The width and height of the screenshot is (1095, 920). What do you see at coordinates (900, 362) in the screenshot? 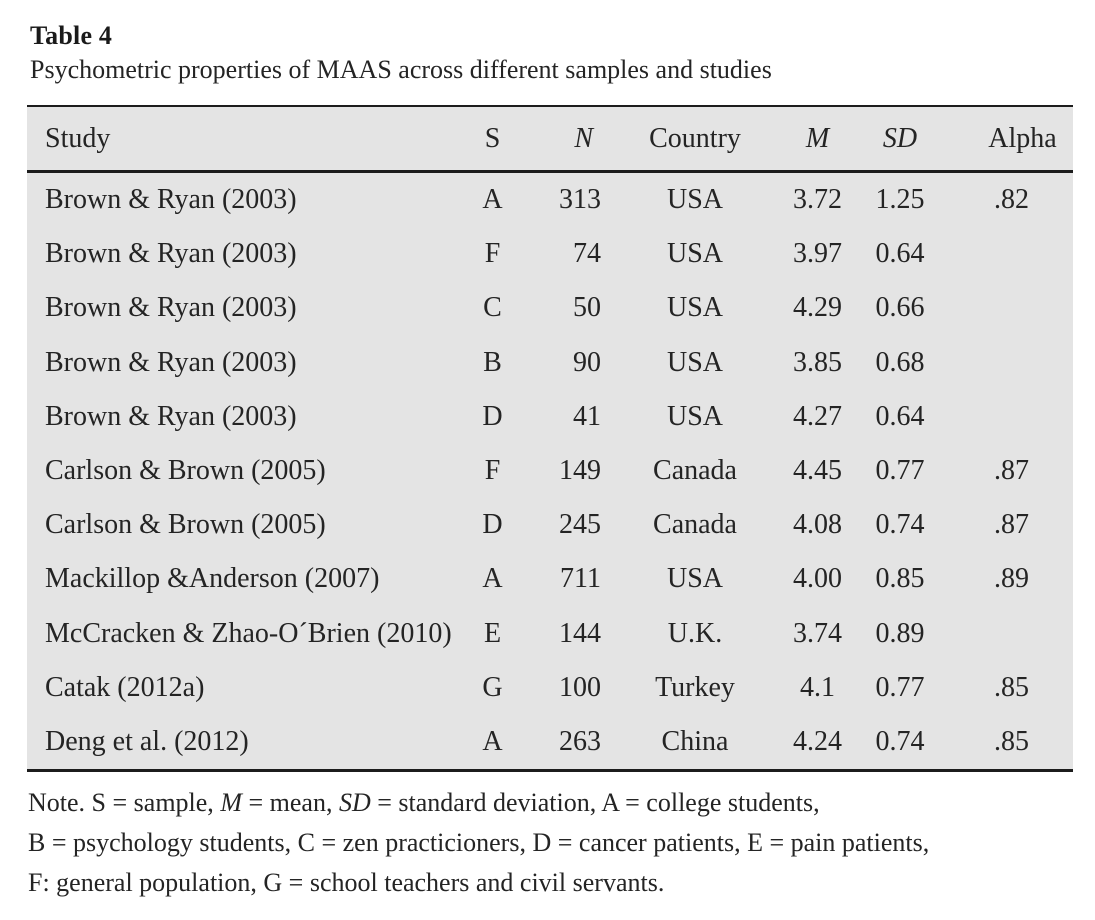
I see `cell-sd: 0.68` at bounding box center [900, 362].